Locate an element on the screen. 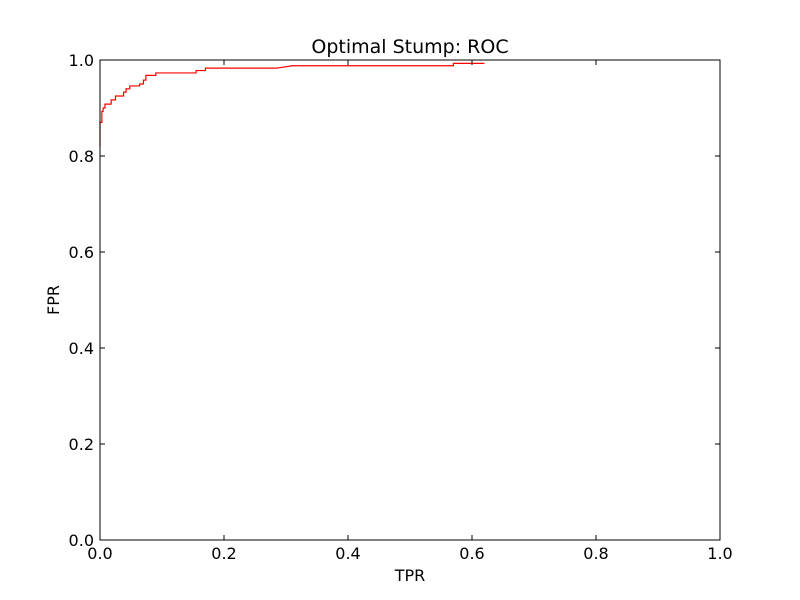  x-axis-label: TPR is located at coordinates (410, 575).